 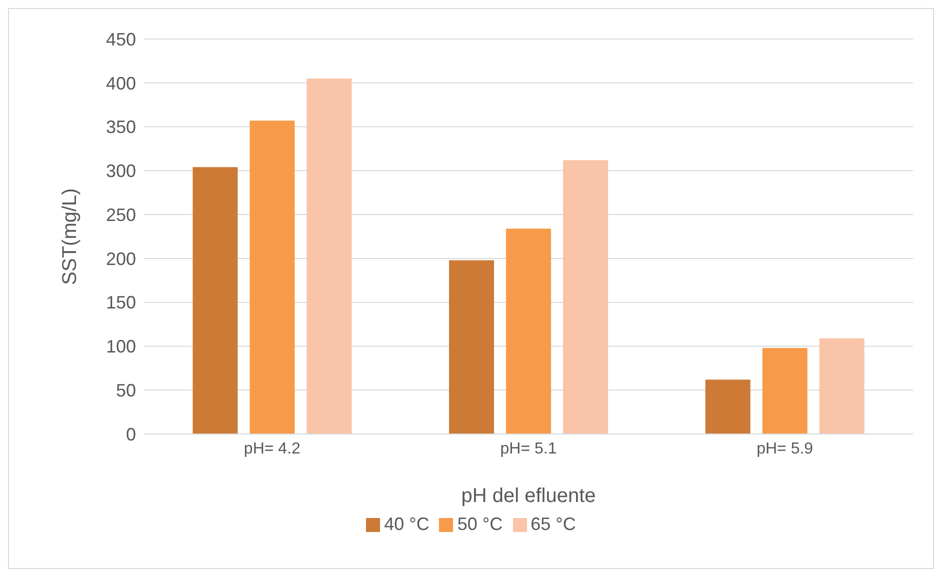 I want to click on y-tick-label: 50, so click(x=126, y=390).